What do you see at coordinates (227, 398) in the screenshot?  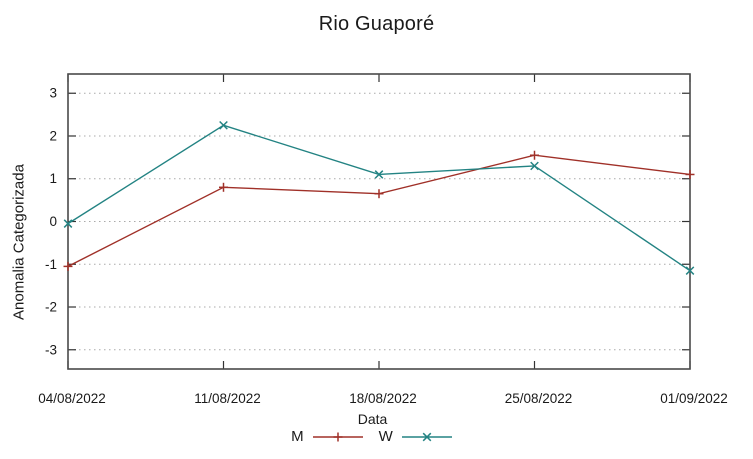 I see `x-tick-label: 11/08/2022` at bounding box center [227, 398].